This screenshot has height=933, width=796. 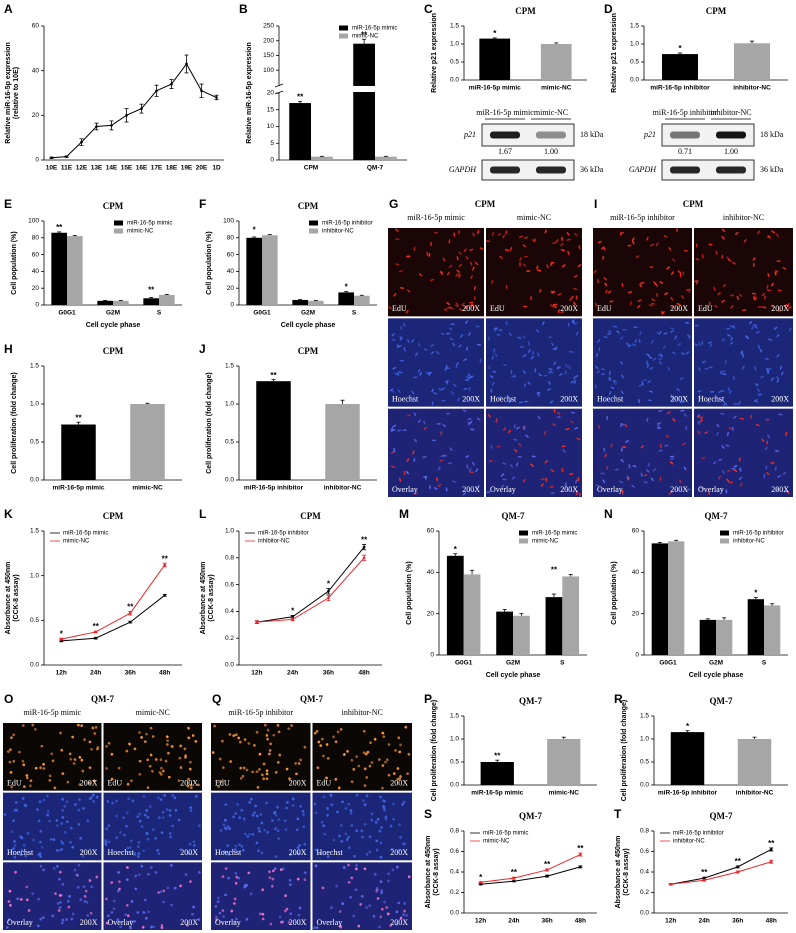 I want to click on x-tick-label: mimic-NC, so click(x=147, y=488).